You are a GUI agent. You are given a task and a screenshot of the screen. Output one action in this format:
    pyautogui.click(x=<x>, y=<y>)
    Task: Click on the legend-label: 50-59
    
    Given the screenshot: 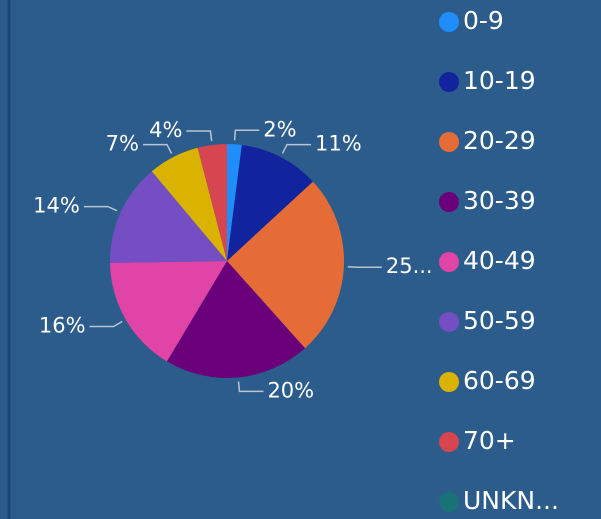 What is the action you would take?
    pyautogui.click(x=499, y=320)
    